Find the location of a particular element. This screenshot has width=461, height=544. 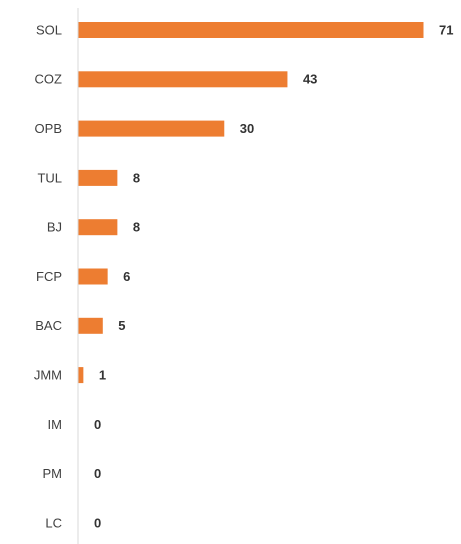

value-label: 30 is located at coordinates (247, 128).